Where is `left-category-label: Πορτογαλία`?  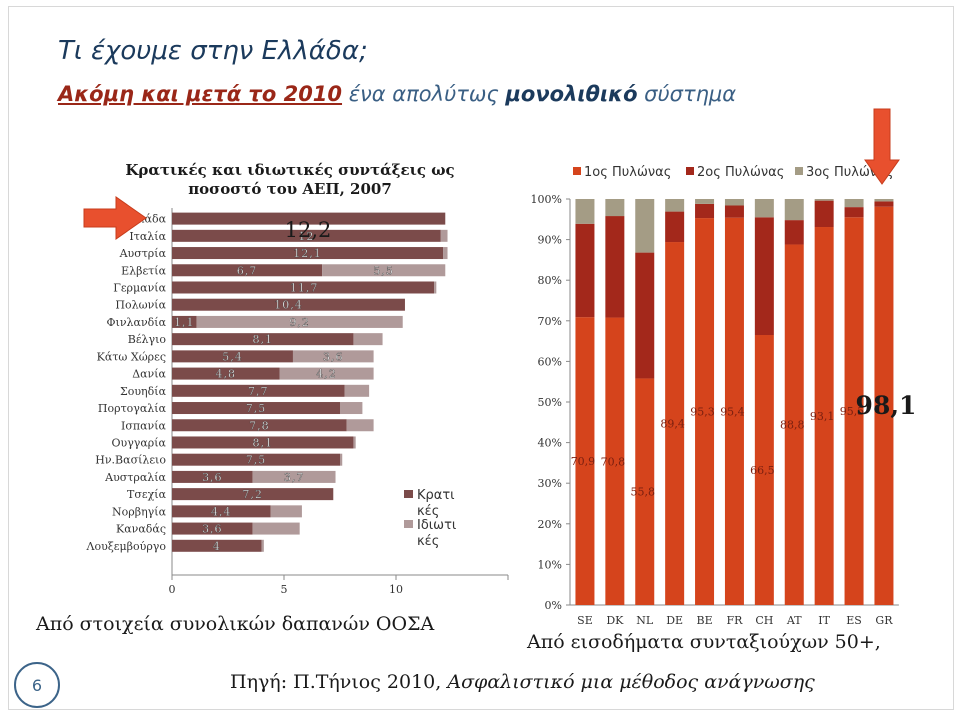 left-category-label: Πορτογαλία is located at coordinates (132, 408).